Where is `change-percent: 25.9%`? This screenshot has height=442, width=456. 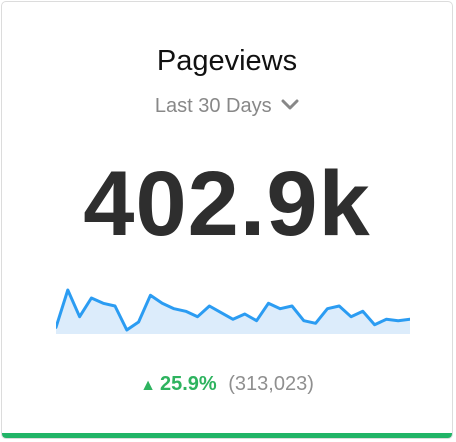 change-percent: 25.9% is located at coordinates (188, 384).